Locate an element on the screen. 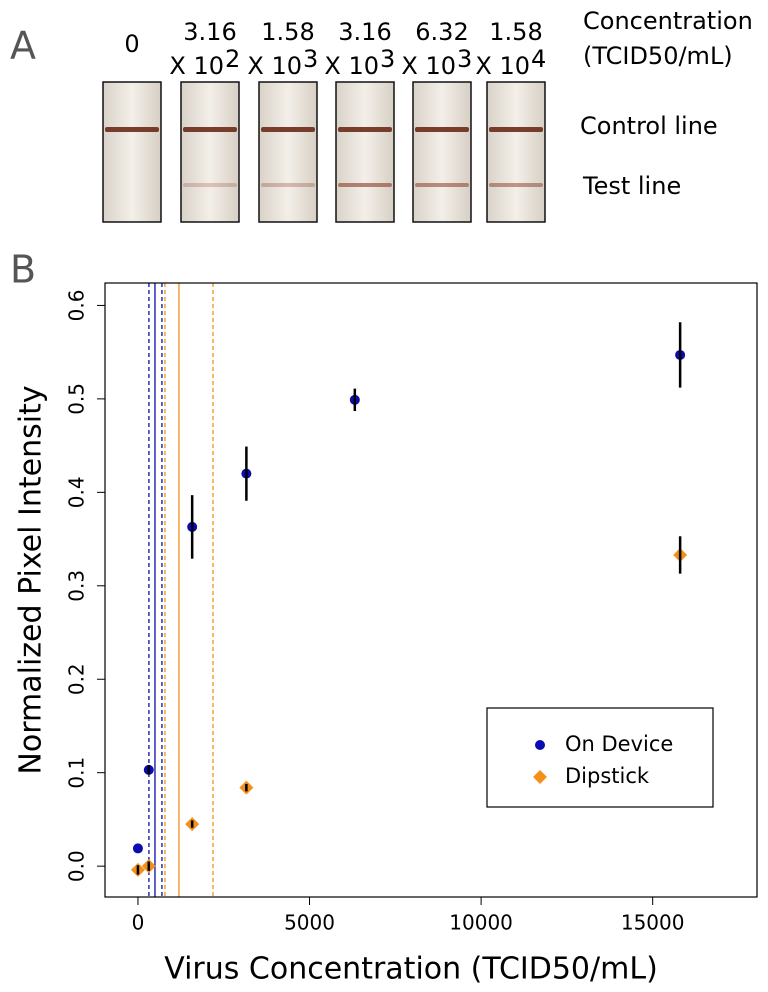 This screenshot has width=768, height=992. x-tick-label: 0 is located at coordinates (138, 923).